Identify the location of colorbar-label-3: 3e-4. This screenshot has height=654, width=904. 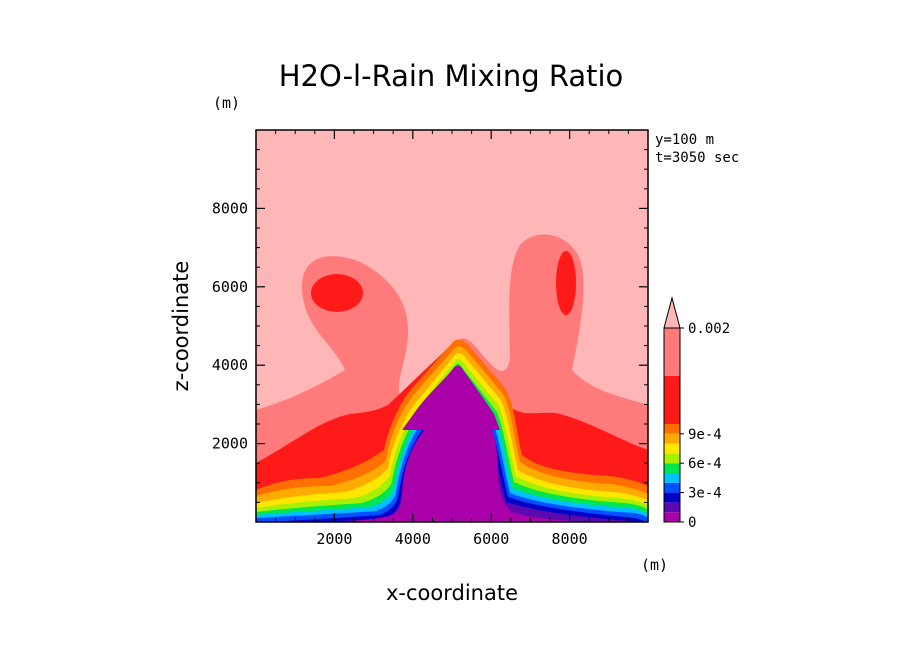
(705, 494).